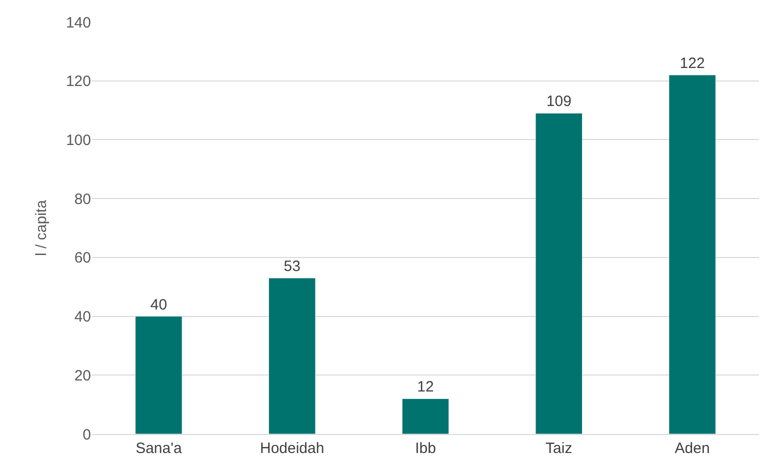 Image resolution: width=769 pixels, height=468 pixels. Describe the element at coordinates (292, 267) in the screenshot. I see `data-label: 53` at that location.